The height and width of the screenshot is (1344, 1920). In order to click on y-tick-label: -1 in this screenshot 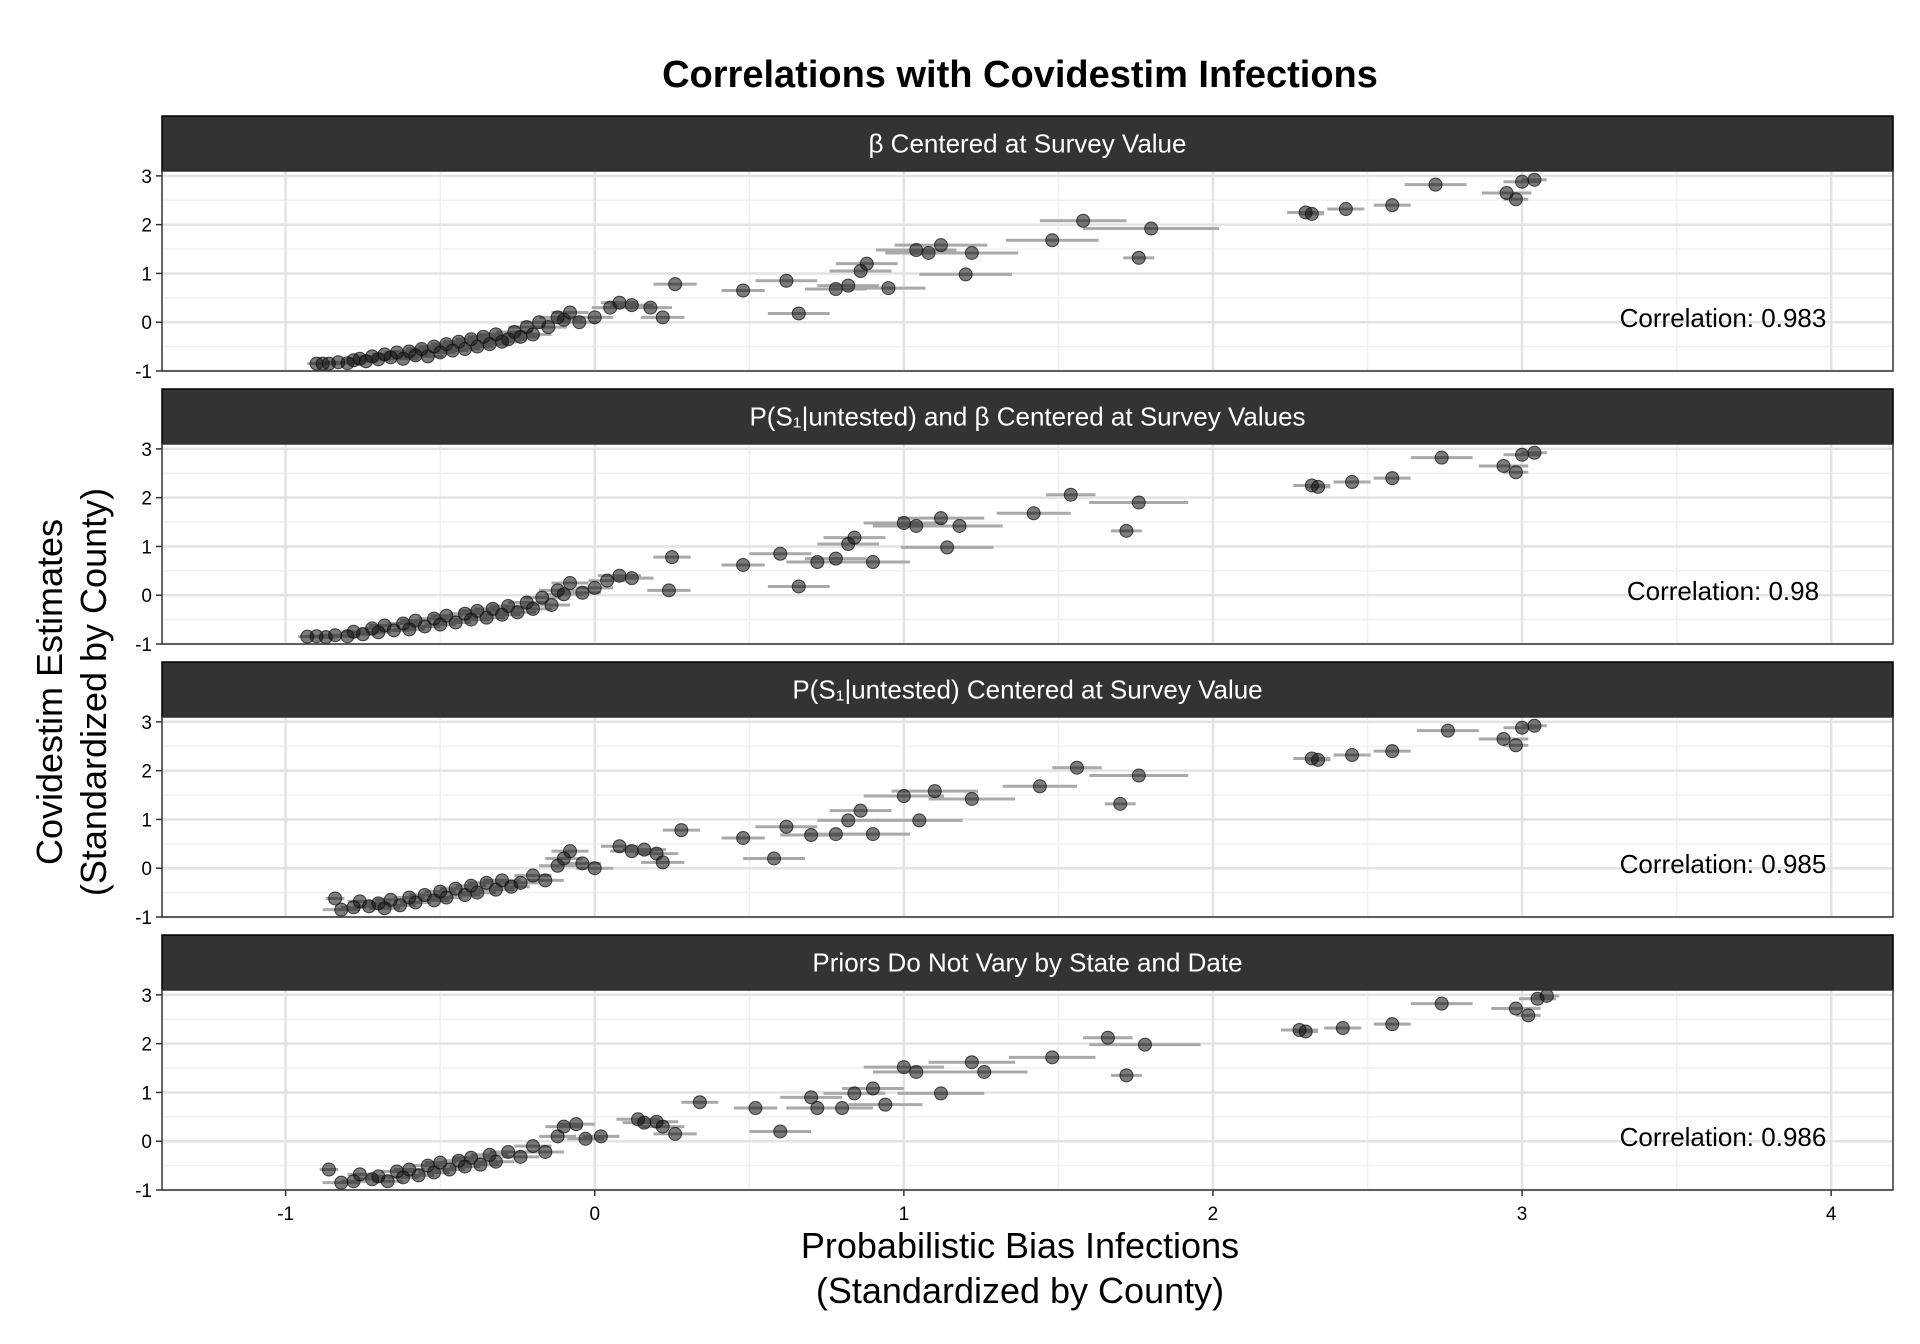, I will do `click(143, 645)`.